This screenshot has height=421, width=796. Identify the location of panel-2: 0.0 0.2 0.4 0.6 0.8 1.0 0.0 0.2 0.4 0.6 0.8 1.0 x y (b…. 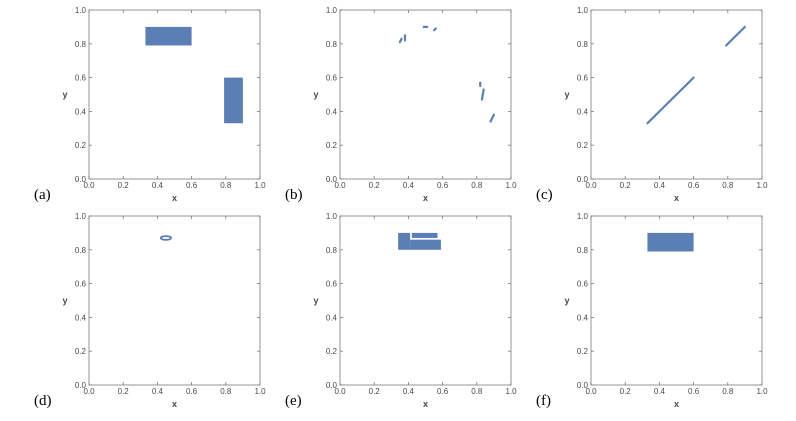
(401, 104).